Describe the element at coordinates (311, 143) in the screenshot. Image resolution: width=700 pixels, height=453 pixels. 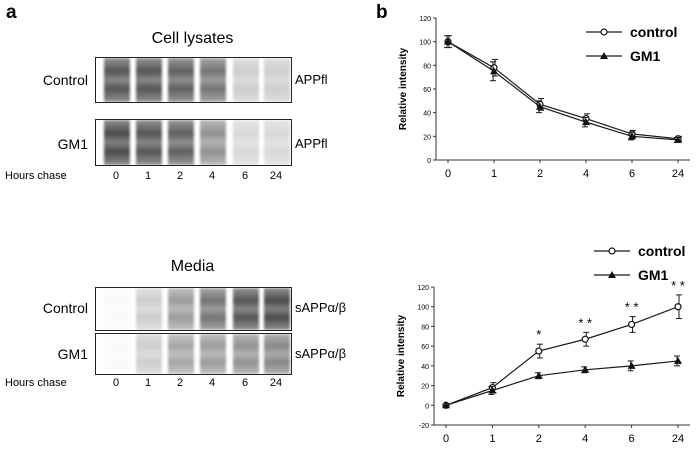
I see `lysates-gm1-band-label: APPfl` at that location.